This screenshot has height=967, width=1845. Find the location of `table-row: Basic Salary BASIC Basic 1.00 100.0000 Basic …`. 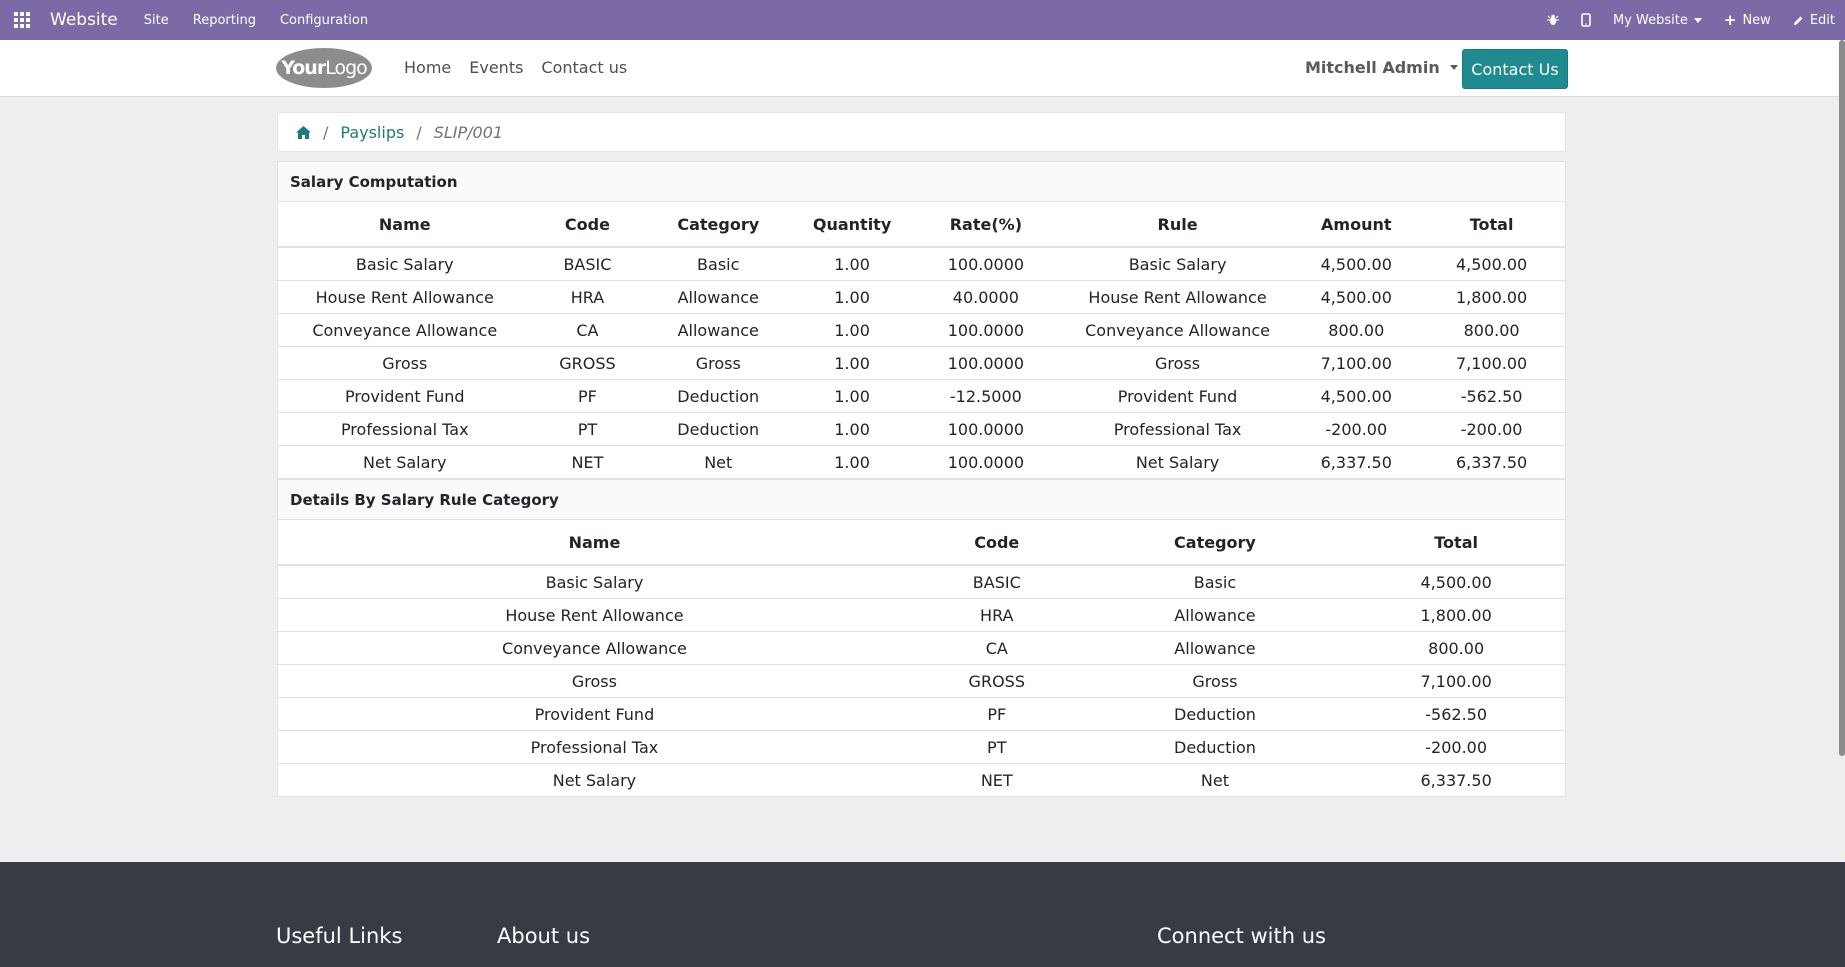

table-row: Basic Salary BASIC Basic 1.00 100.0000 Basic … is located at coordinates (921, 264).